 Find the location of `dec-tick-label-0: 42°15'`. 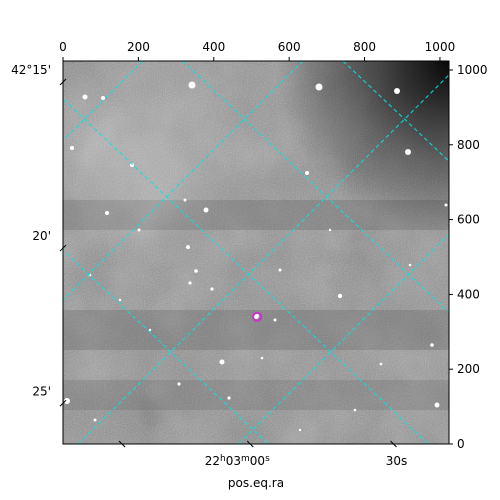

dec-tick-label-0: 42°15' is located at coordinates (31, 70).